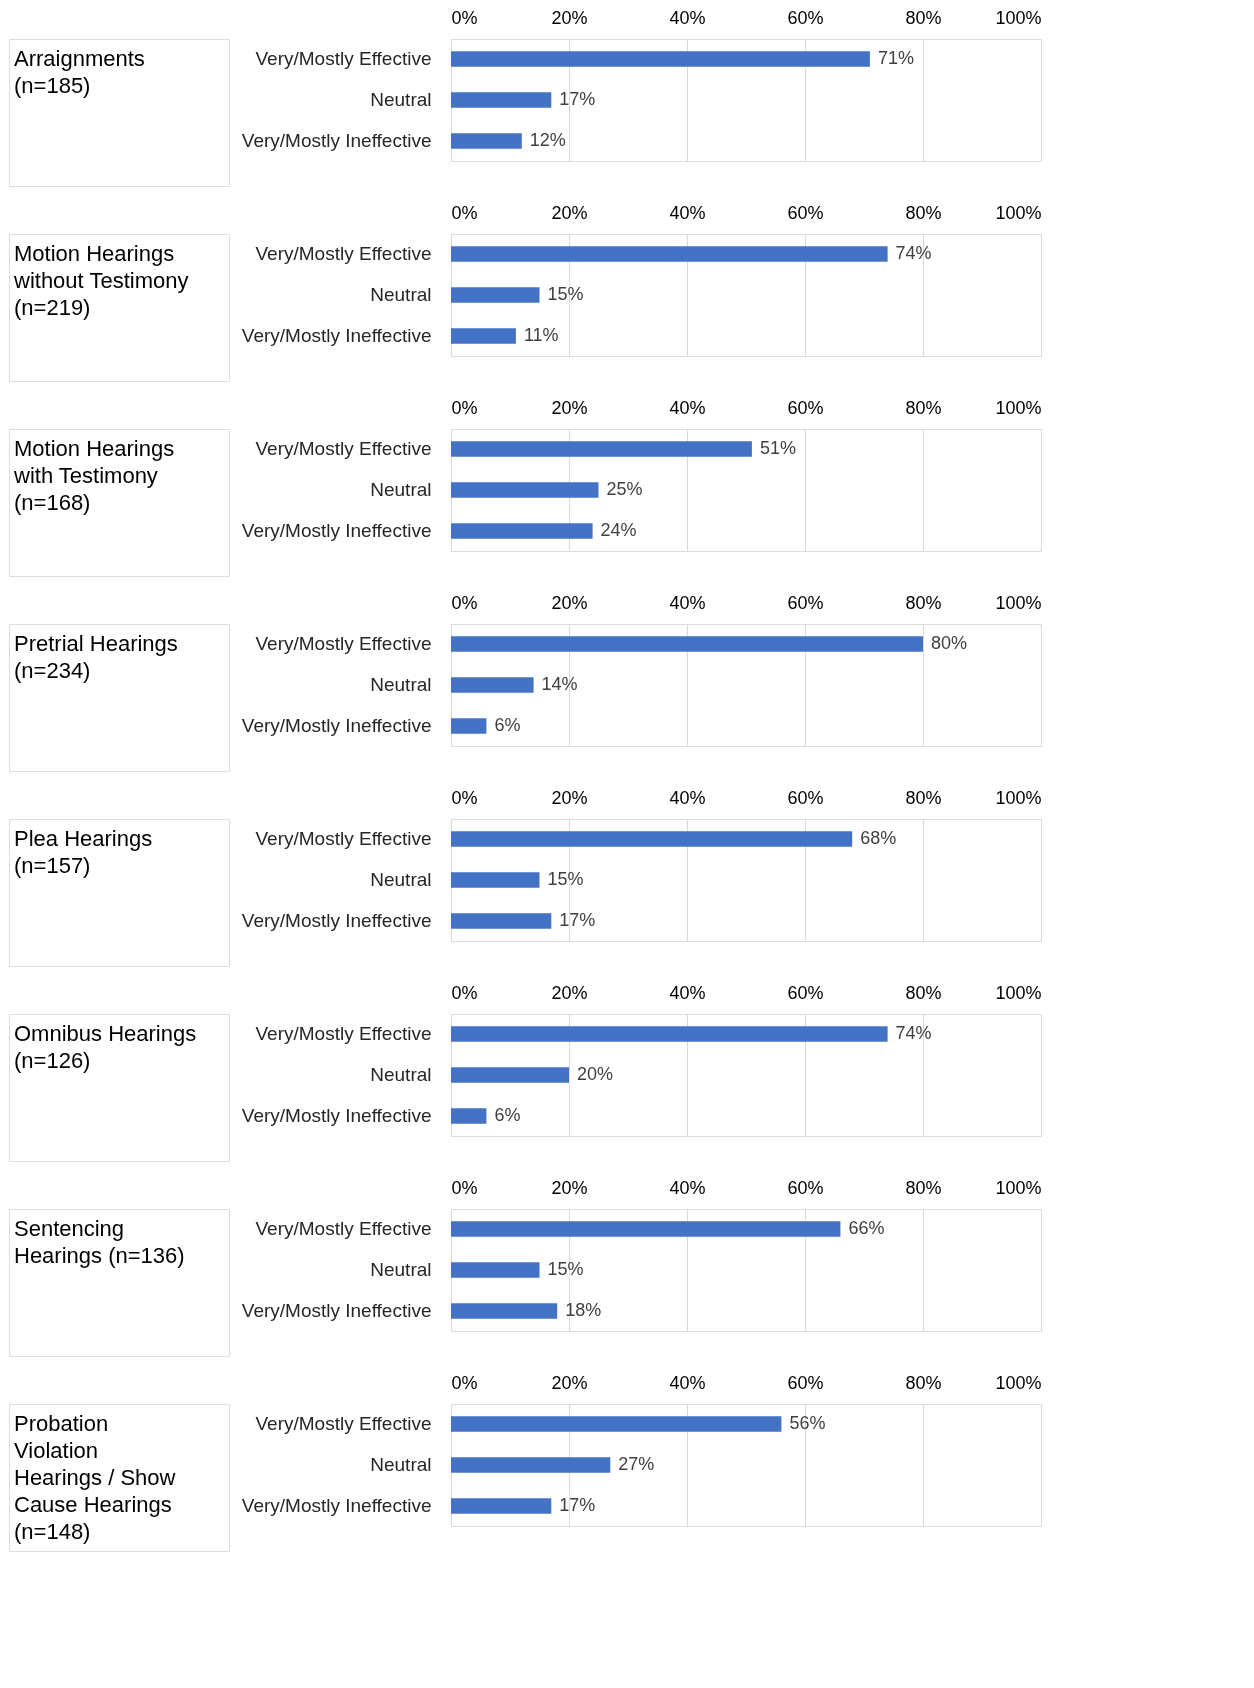 This screenshot has width=1254, height=1688. I want to click on data-label: 24%, so click(618, 529).